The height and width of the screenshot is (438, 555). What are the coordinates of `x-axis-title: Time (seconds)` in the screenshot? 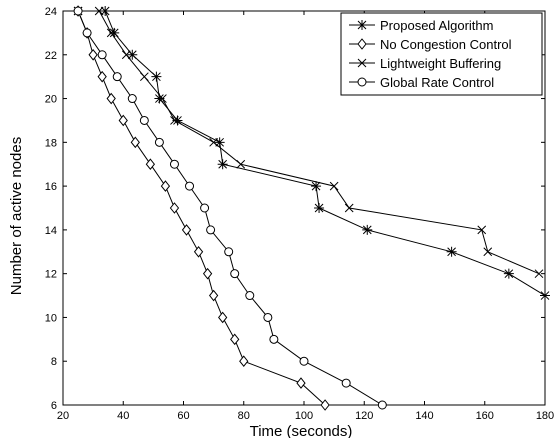 It's located at (301, 430).